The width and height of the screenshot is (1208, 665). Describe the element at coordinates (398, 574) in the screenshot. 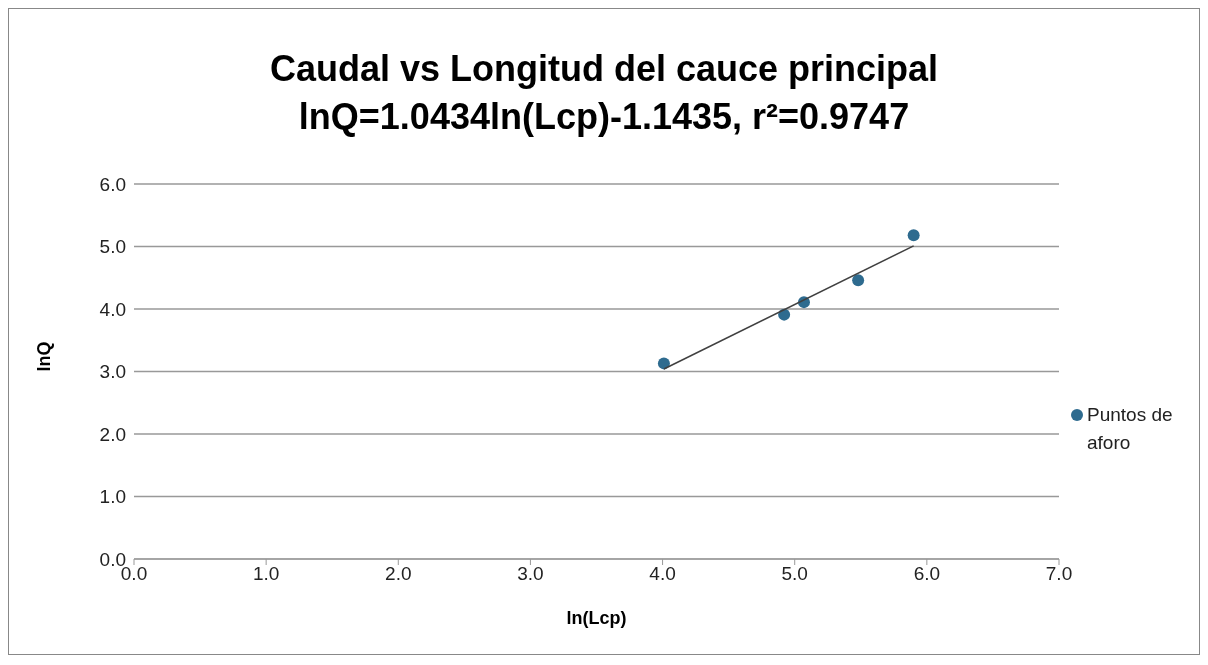

I see `x-tick-label: 2.0` at that location.